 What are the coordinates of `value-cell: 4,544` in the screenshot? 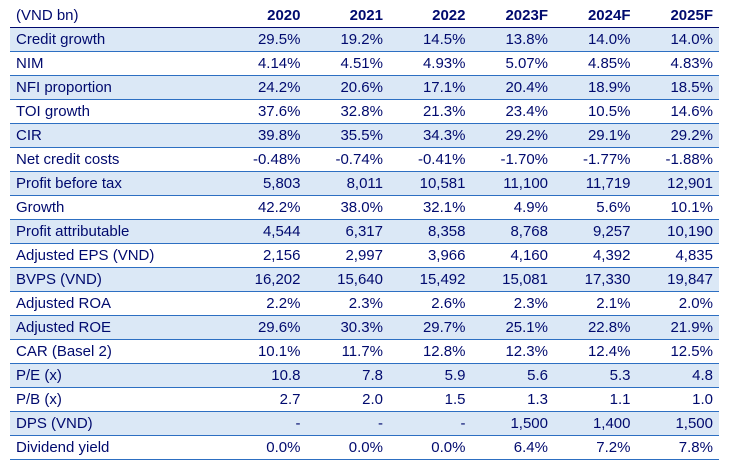 It's located at (265, 231).